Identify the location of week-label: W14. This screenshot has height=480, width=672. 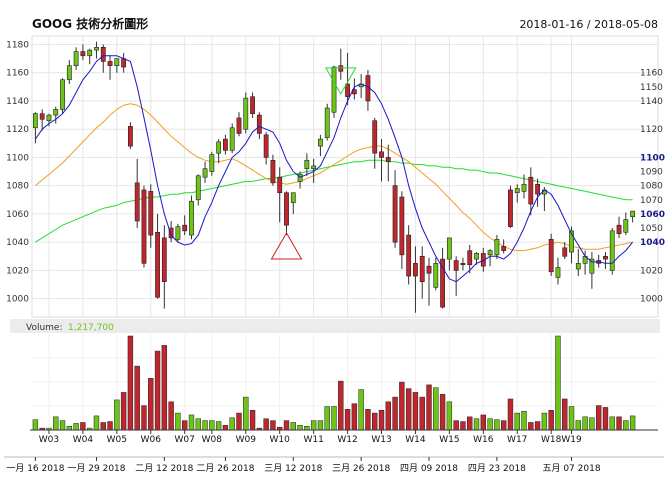
(415, 440).